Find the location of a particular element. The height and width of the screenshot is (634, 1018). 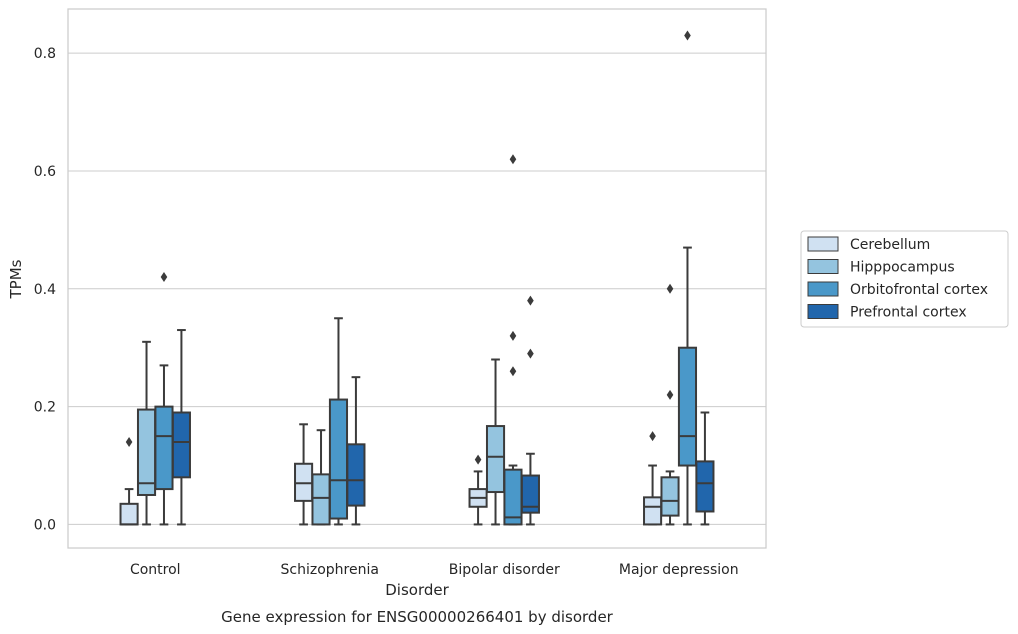

x-tick-label: Bipolar disorder is located at coordinates (504, 570).